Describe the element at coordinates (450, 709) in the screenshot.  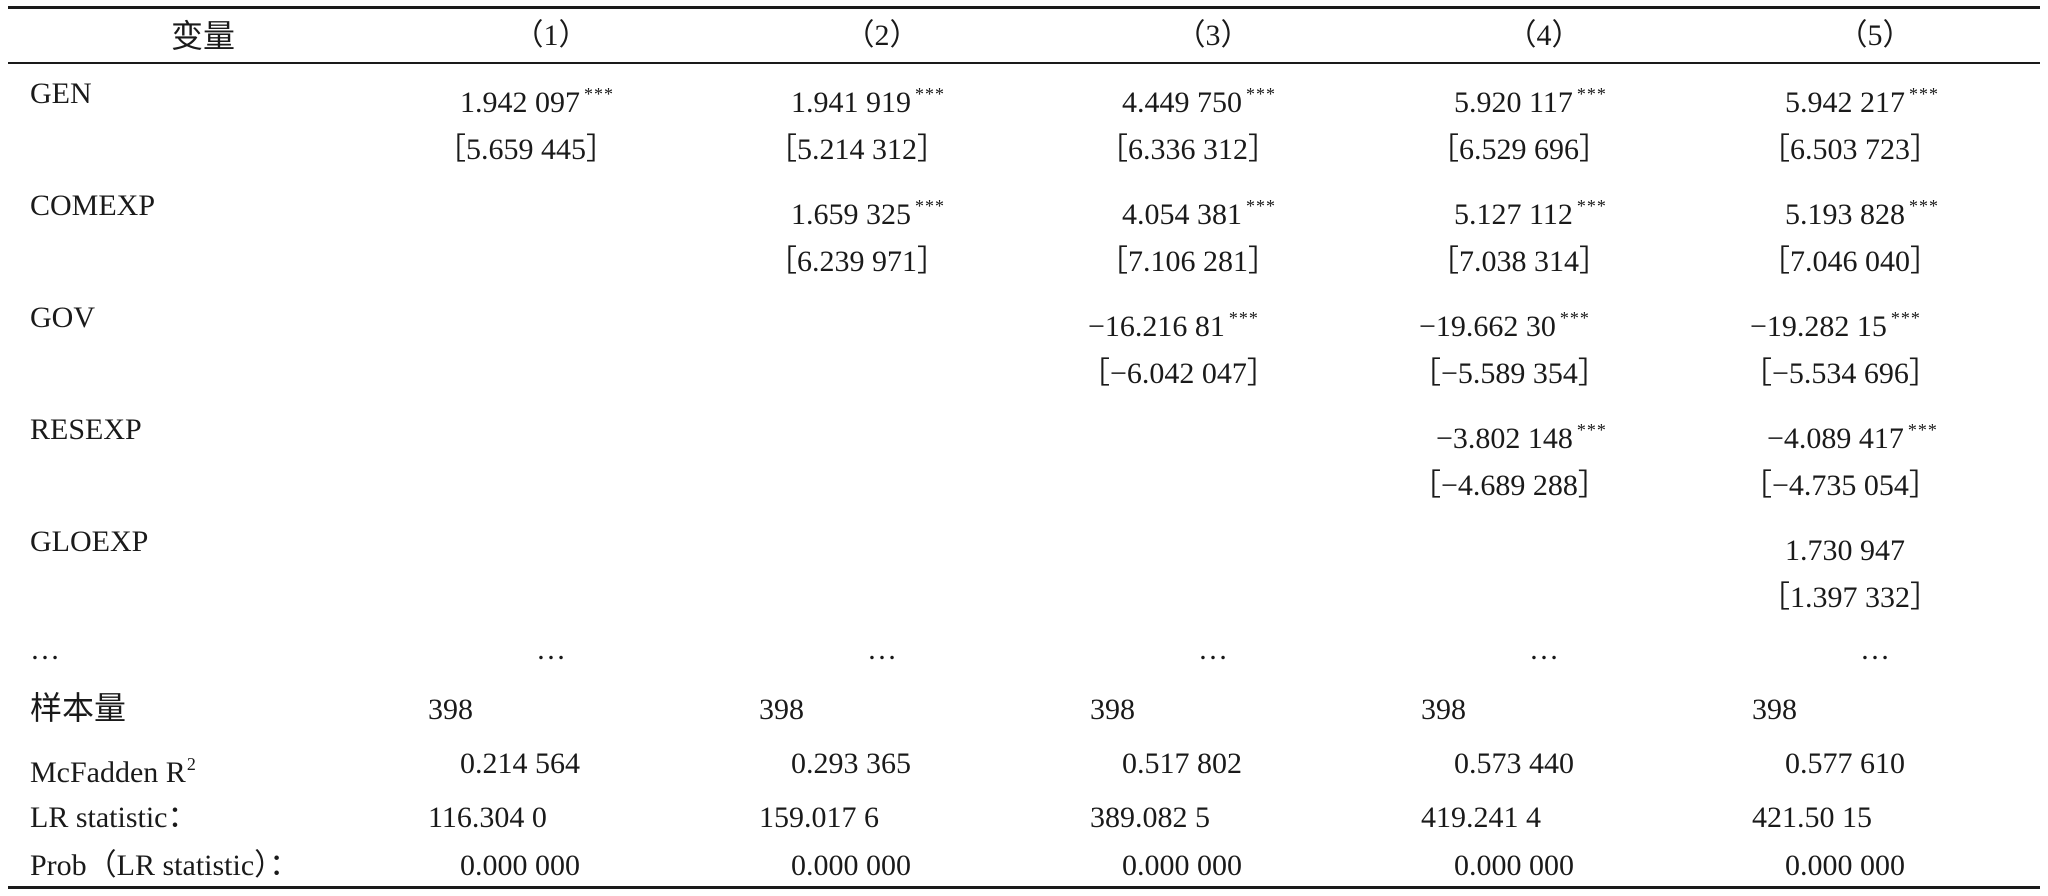
I see `sample-size-1: 398` at that location.